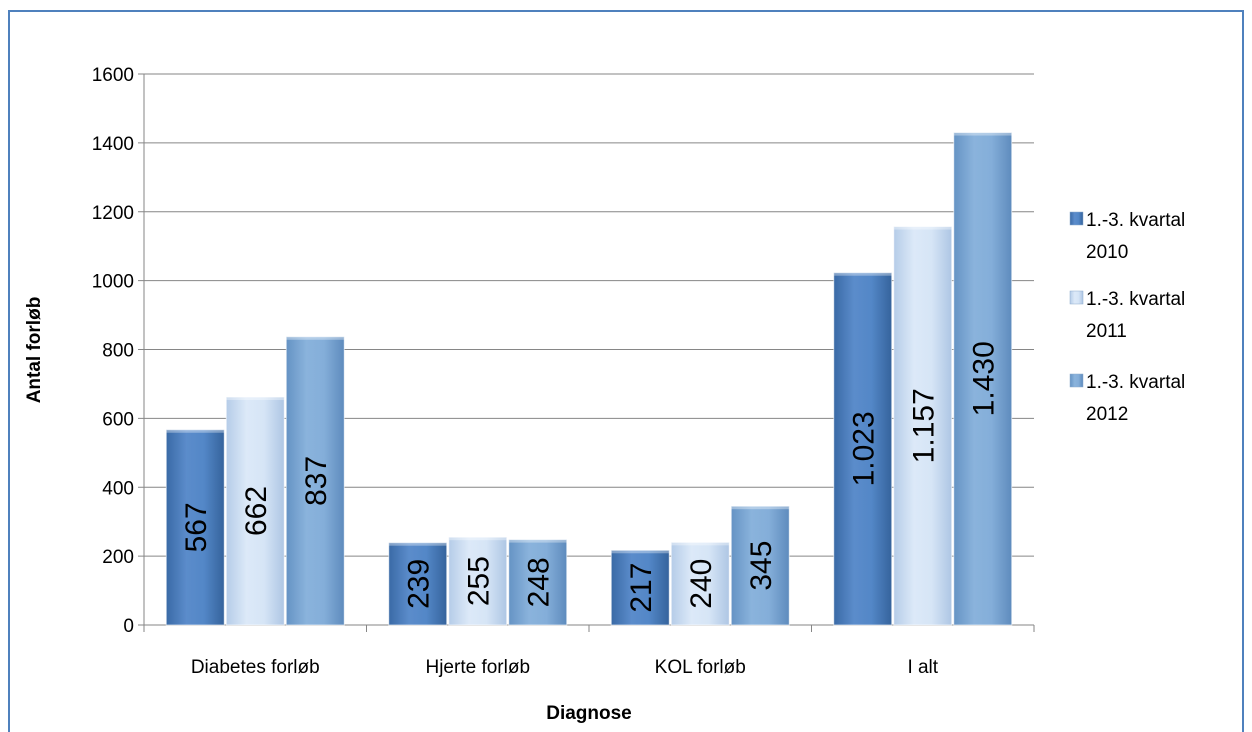 This screenshot has width=1252, height=732. Describe the element at coordinates (113, 75) in the screenshot. I see `y-tick-label: 1600` at that location.